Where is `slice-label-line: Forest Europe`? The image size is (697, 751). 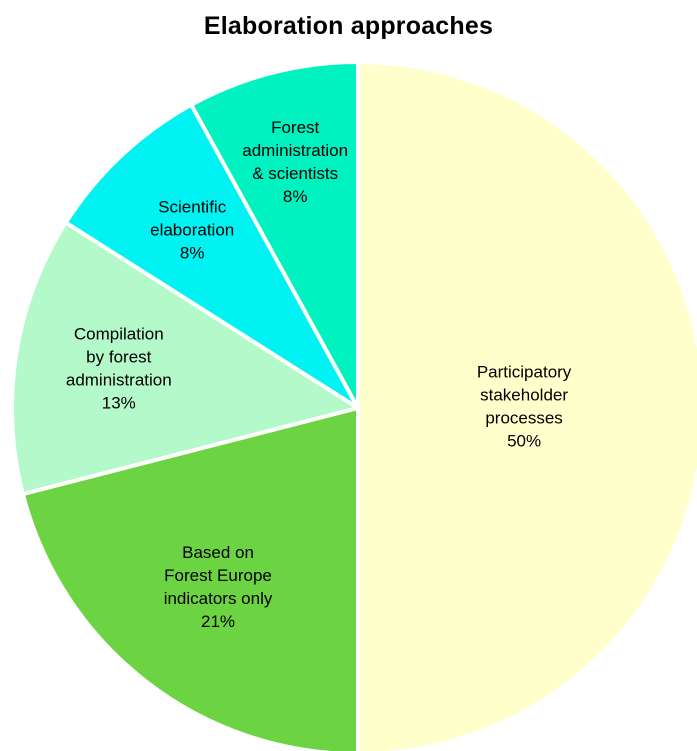
slice-label-line: Forest Europe is located at coordinates (218, 575).